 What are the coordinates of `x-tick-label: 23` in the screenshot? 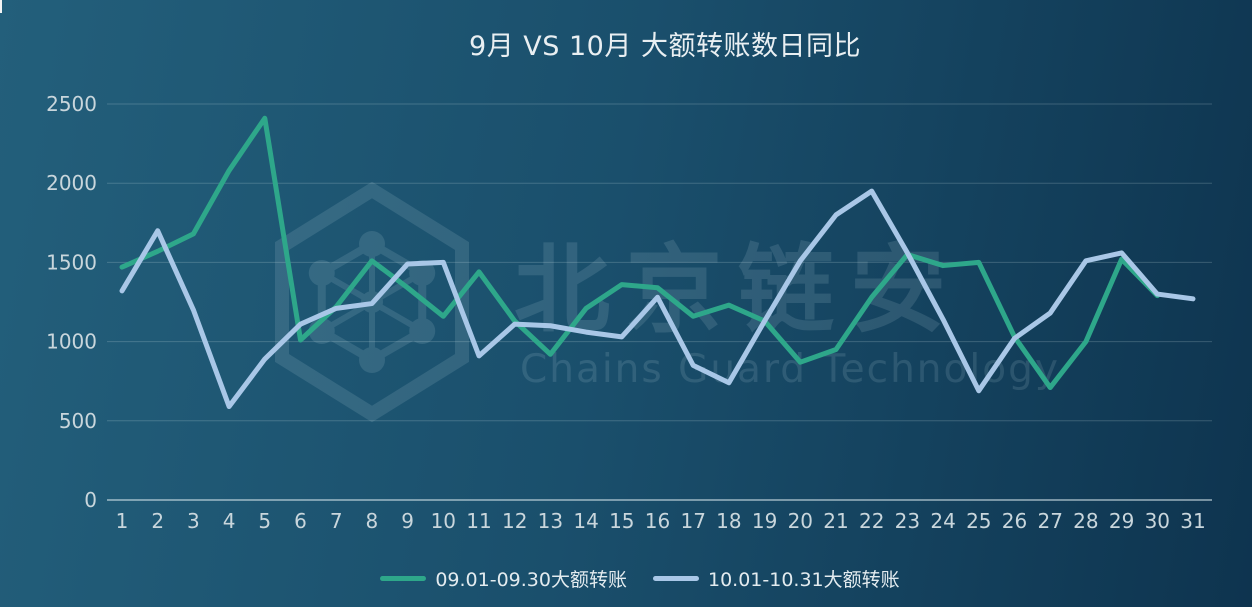 It's located at (907, 521).